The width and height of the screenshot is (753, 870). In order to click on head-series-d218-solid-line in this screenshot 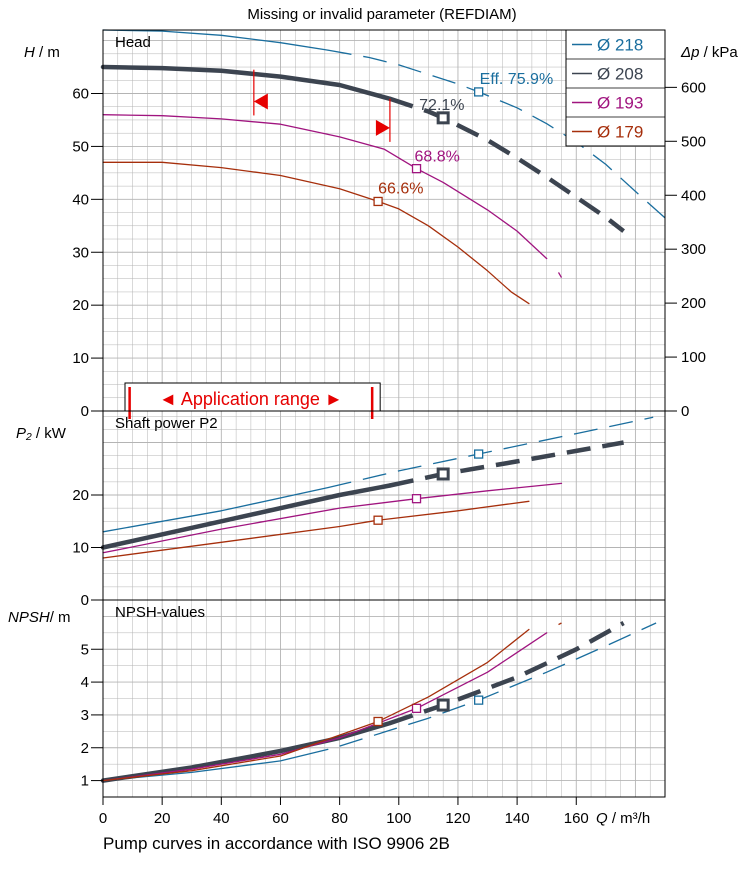, I will do `click(215, 40)`.